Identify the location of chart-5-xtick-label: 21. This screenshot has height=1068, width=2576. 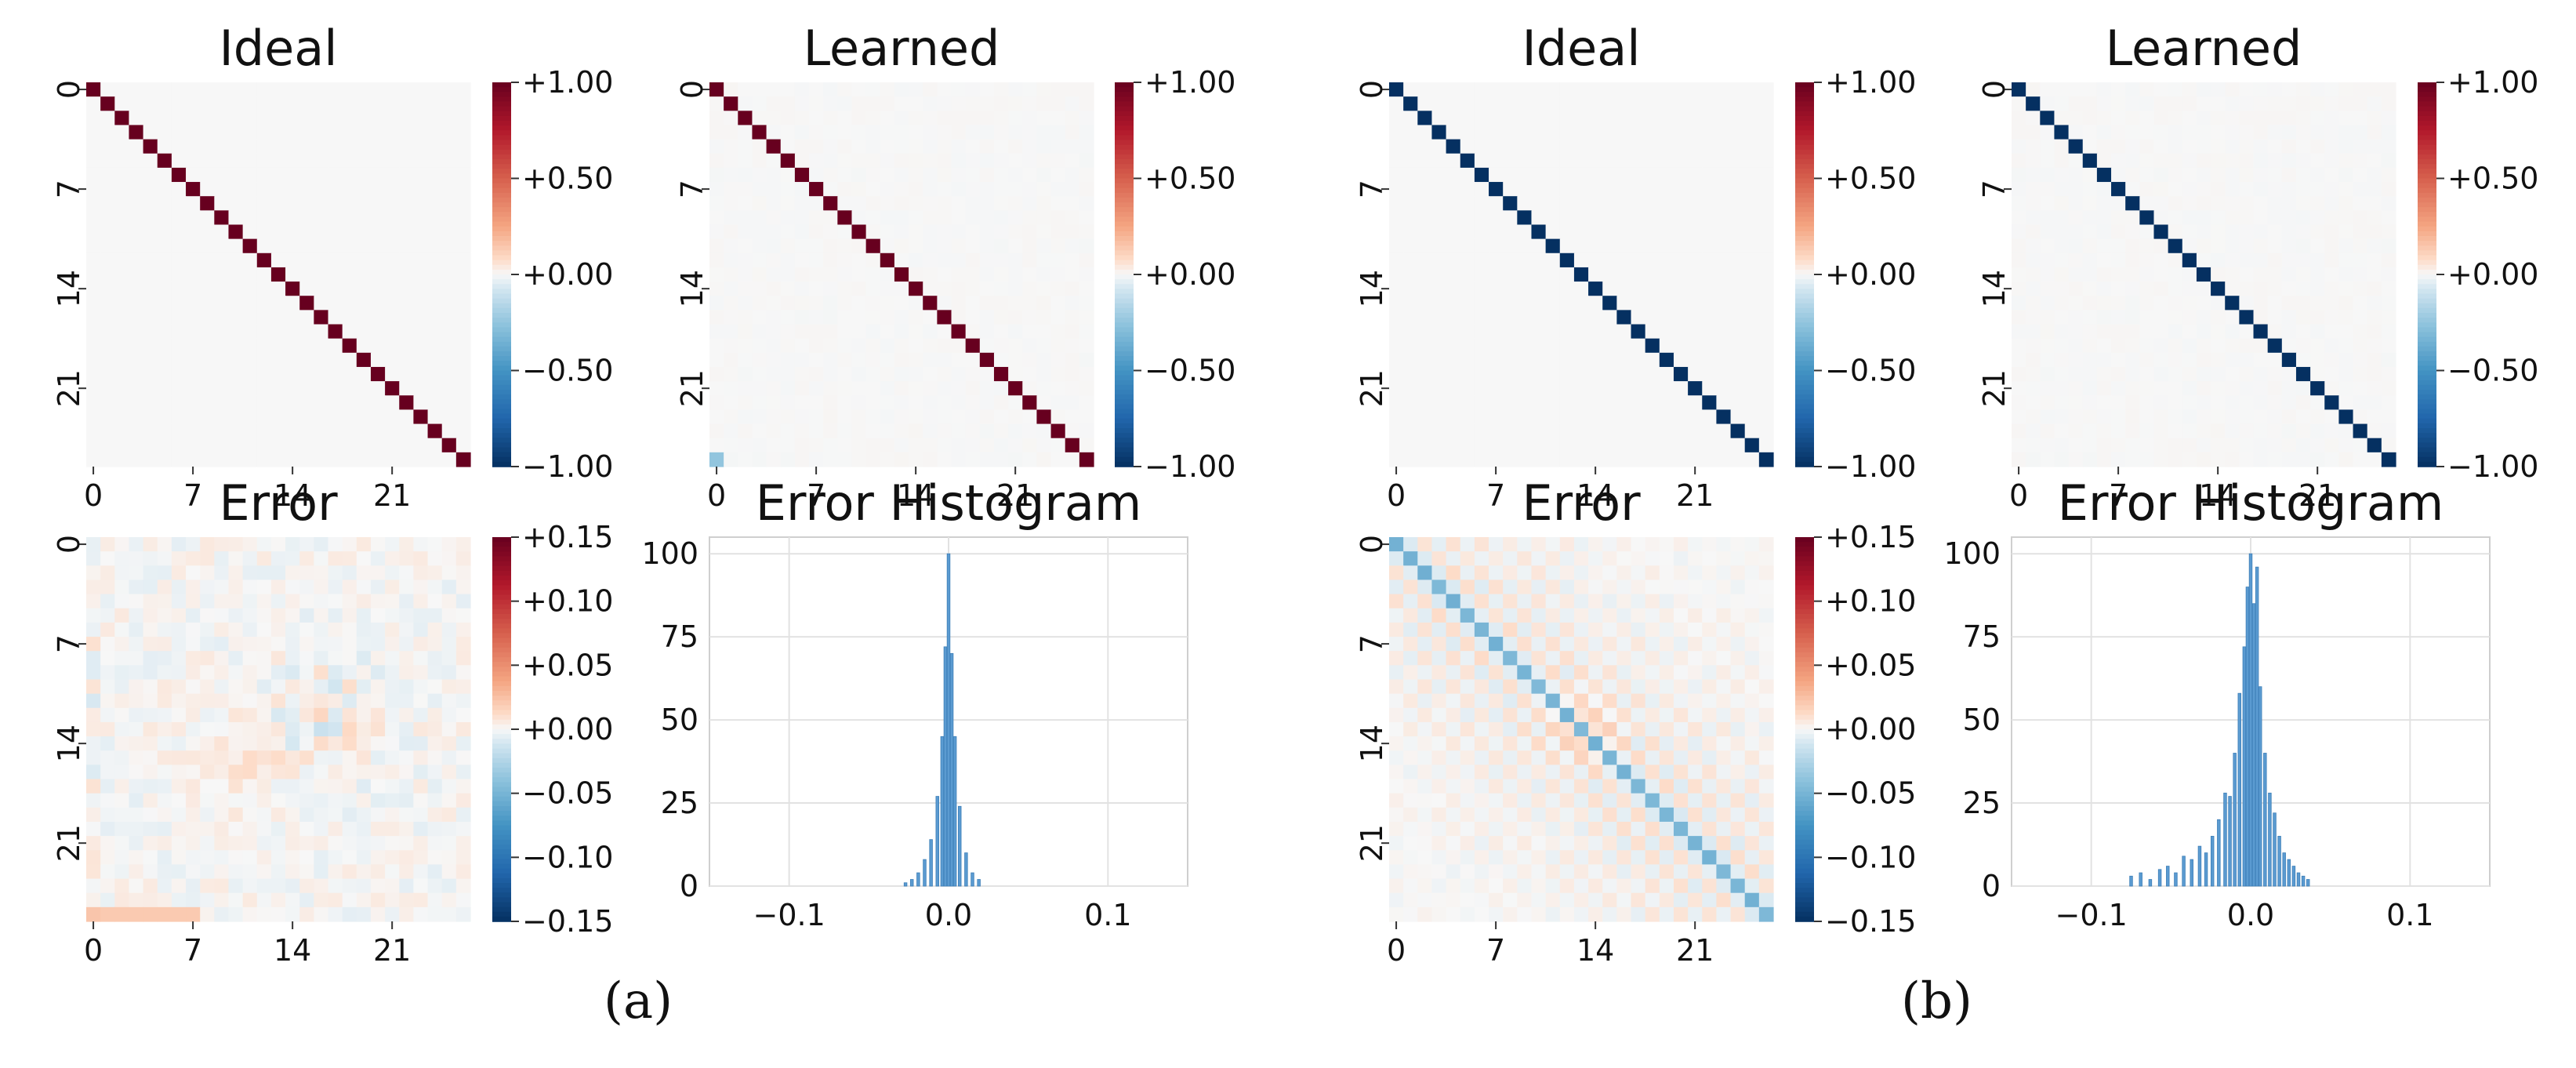
(2317, 495).